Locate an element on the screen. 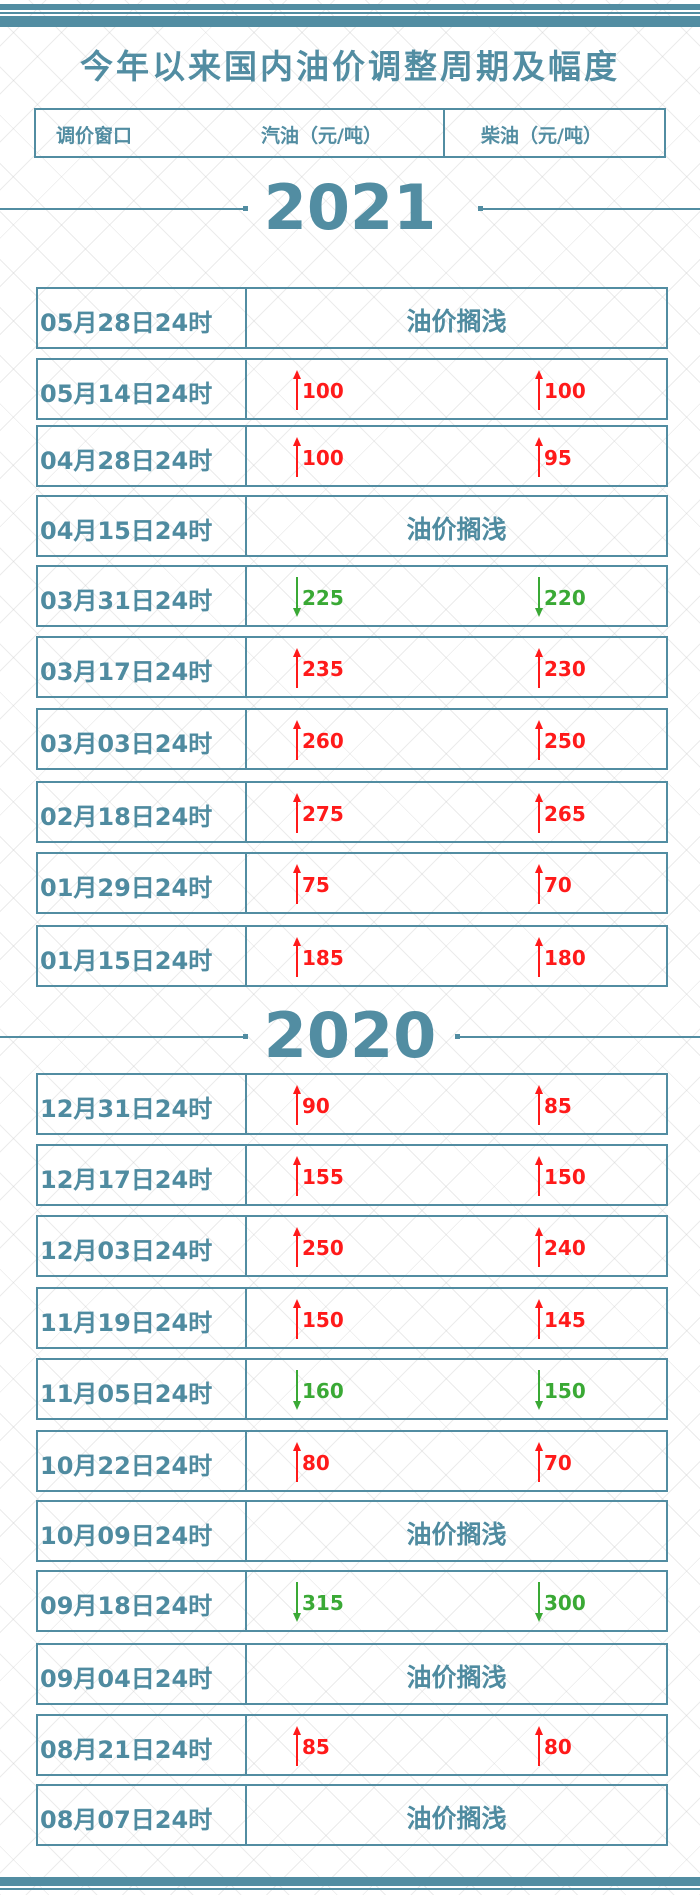 Image resolution: width=700 pixels, height=1895 pixels. adjustment-date: 10月22日24时 is located at coordinates (126, 1466).